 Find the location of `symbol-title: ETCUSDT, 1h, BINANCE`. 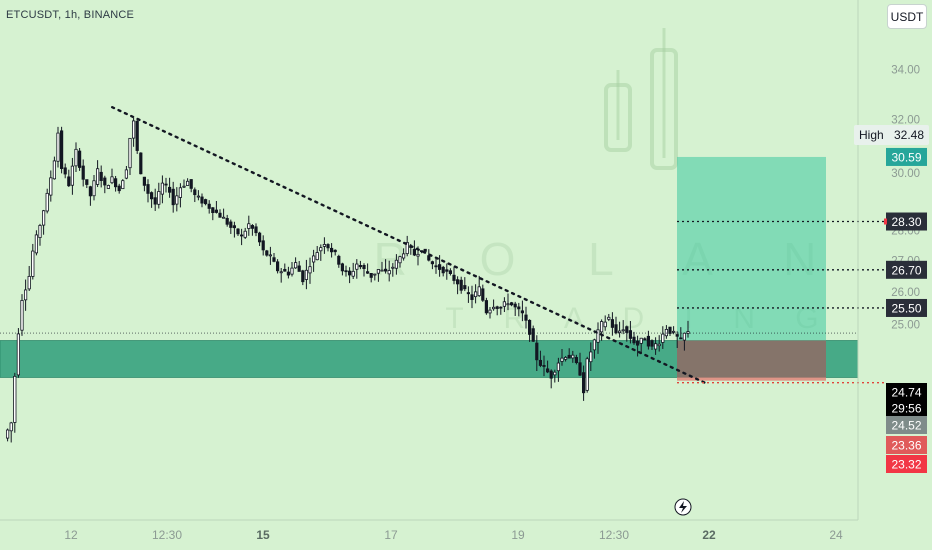

symbol-title: ETCUSDT, 1h, BINANCE is located at coordinates (70, 15).